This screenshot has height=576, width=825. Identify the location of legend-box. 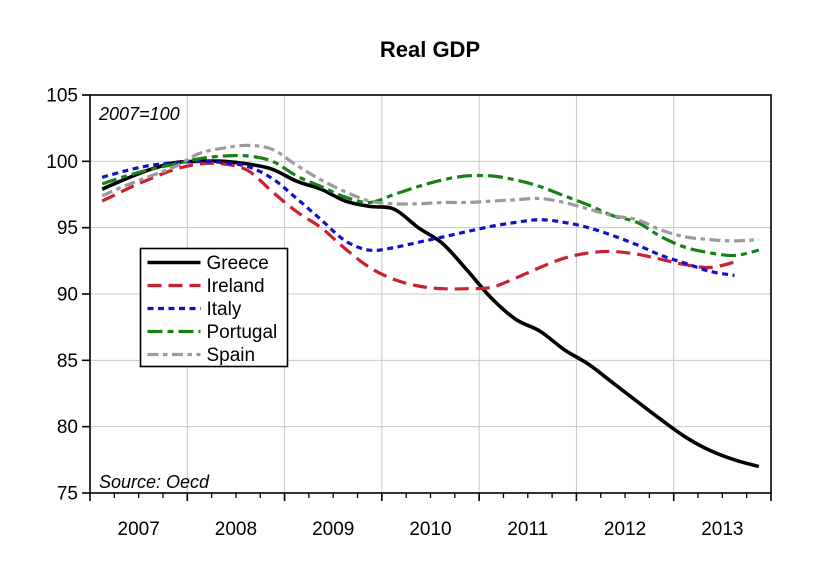
(214, 307).